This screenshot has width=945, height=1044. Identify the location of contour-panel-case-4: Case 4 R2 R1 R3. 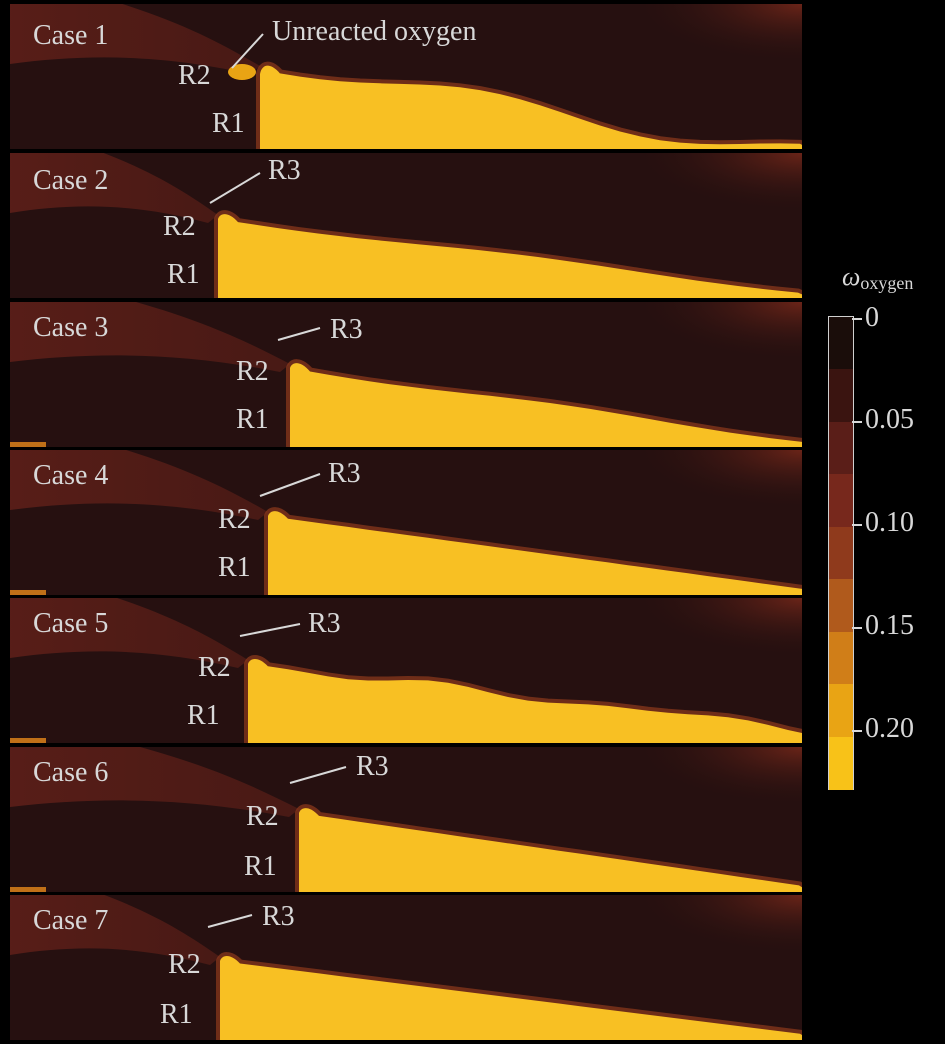
(406, 522).